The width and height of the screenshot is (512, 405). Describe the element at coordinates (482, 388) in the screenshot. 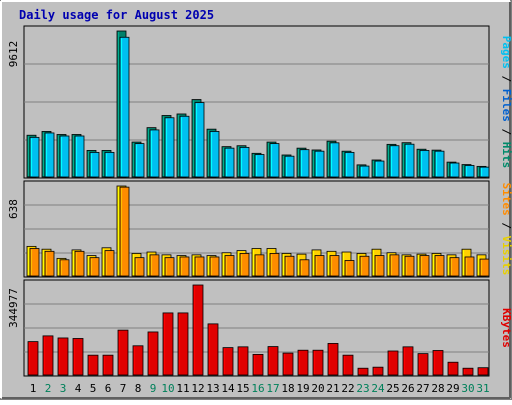

I see `x-tick-label-31: 31` at that location.